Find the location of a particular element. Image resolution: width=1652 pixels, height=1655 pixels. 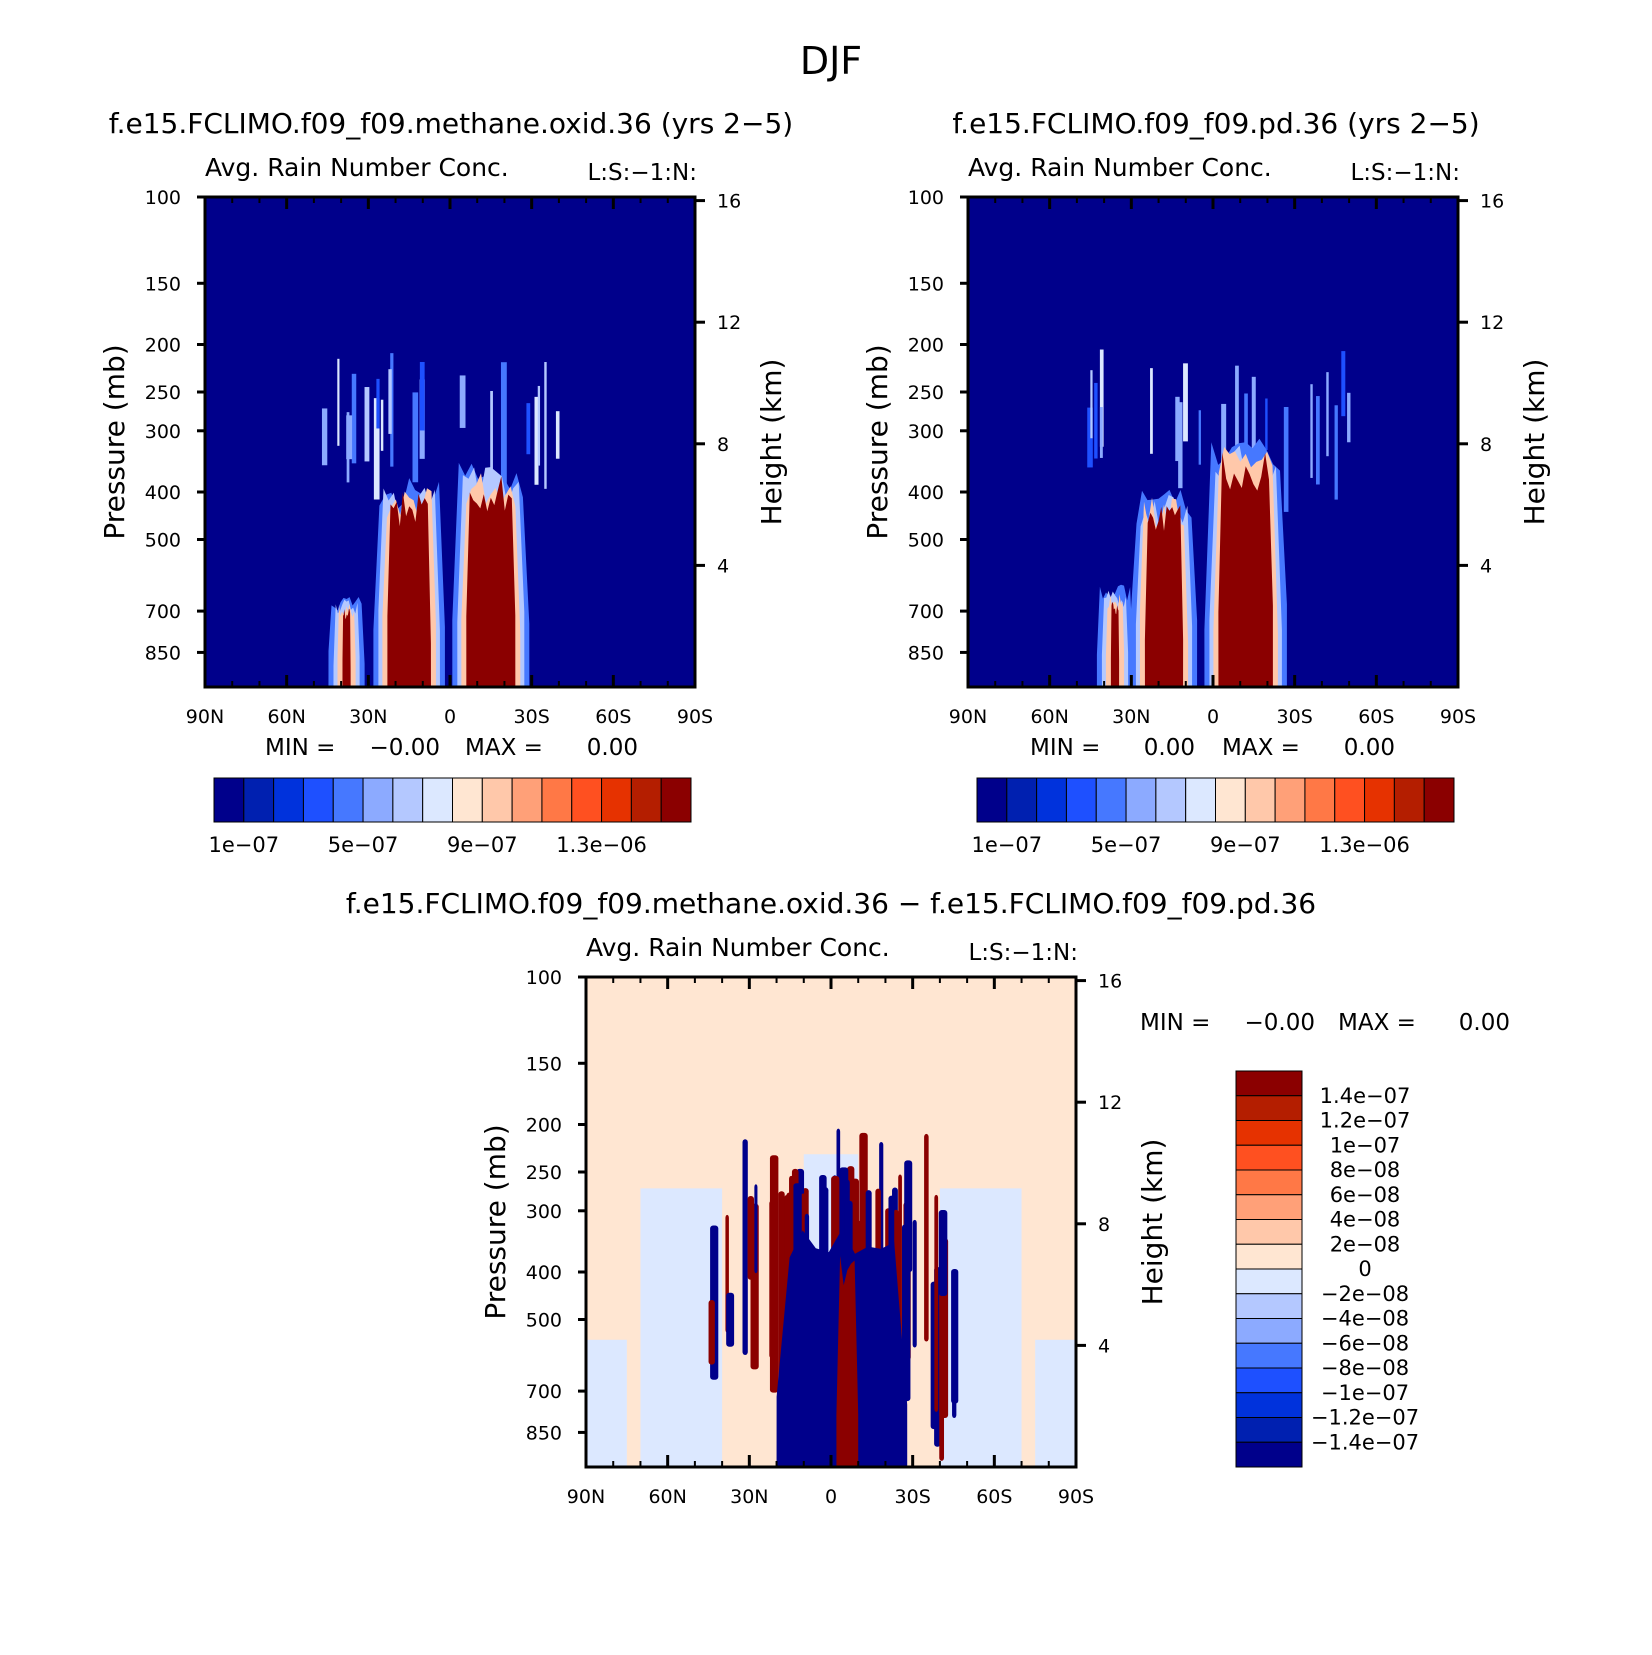

panel-title: f.e15.FCLIMO.f09_f09.pd.36 (yrs 2−5) is located at coordinates (1215, 123).